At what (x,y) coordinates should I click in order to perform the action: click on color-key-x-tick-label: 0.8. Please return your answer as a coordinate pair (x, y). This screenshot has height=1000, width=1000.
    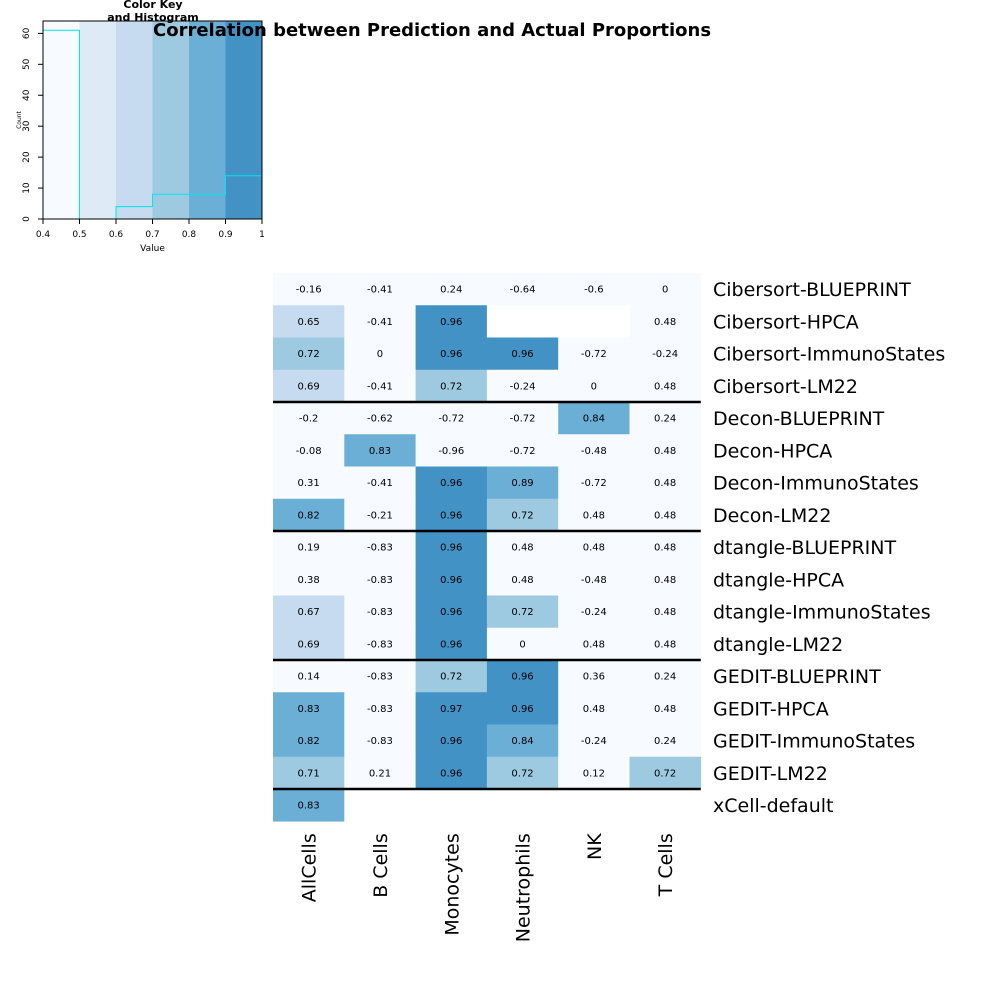
    Looking at the image, I should click on (189, 235).